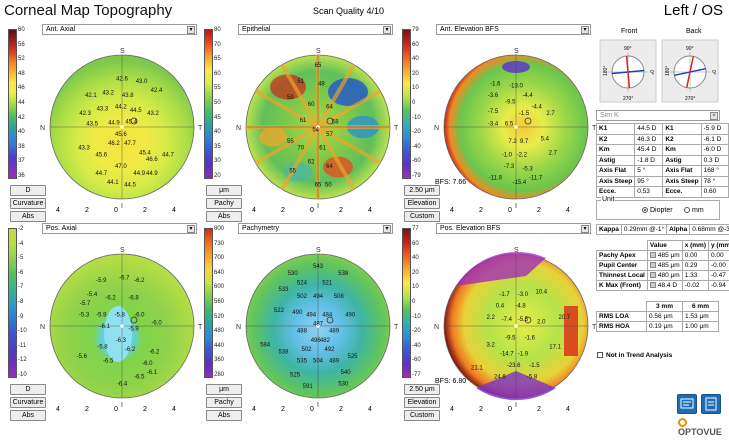 This screenshot has height=440, width=729. What do you see at coordinates (315, 29) in the screenshot?
I see `map-type-dropdown: Epithelial ▾` at bounding box center [315, 29].